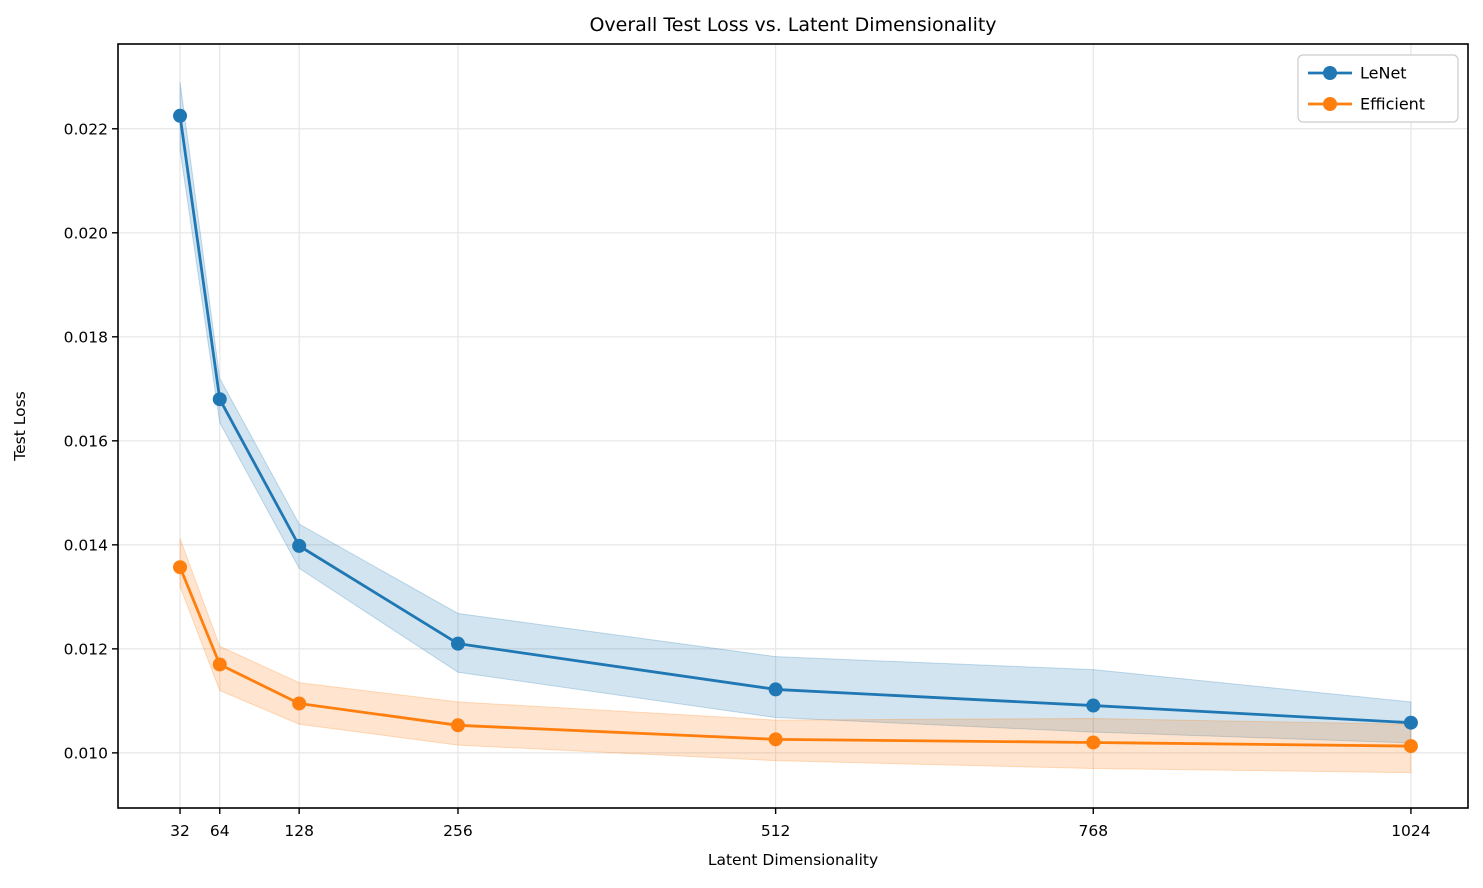 This screenshot has width=1483, height=888. Describe the element at coordinates (1392, 104) in the screenshot. I see `legend-label: Efficient` at that location.